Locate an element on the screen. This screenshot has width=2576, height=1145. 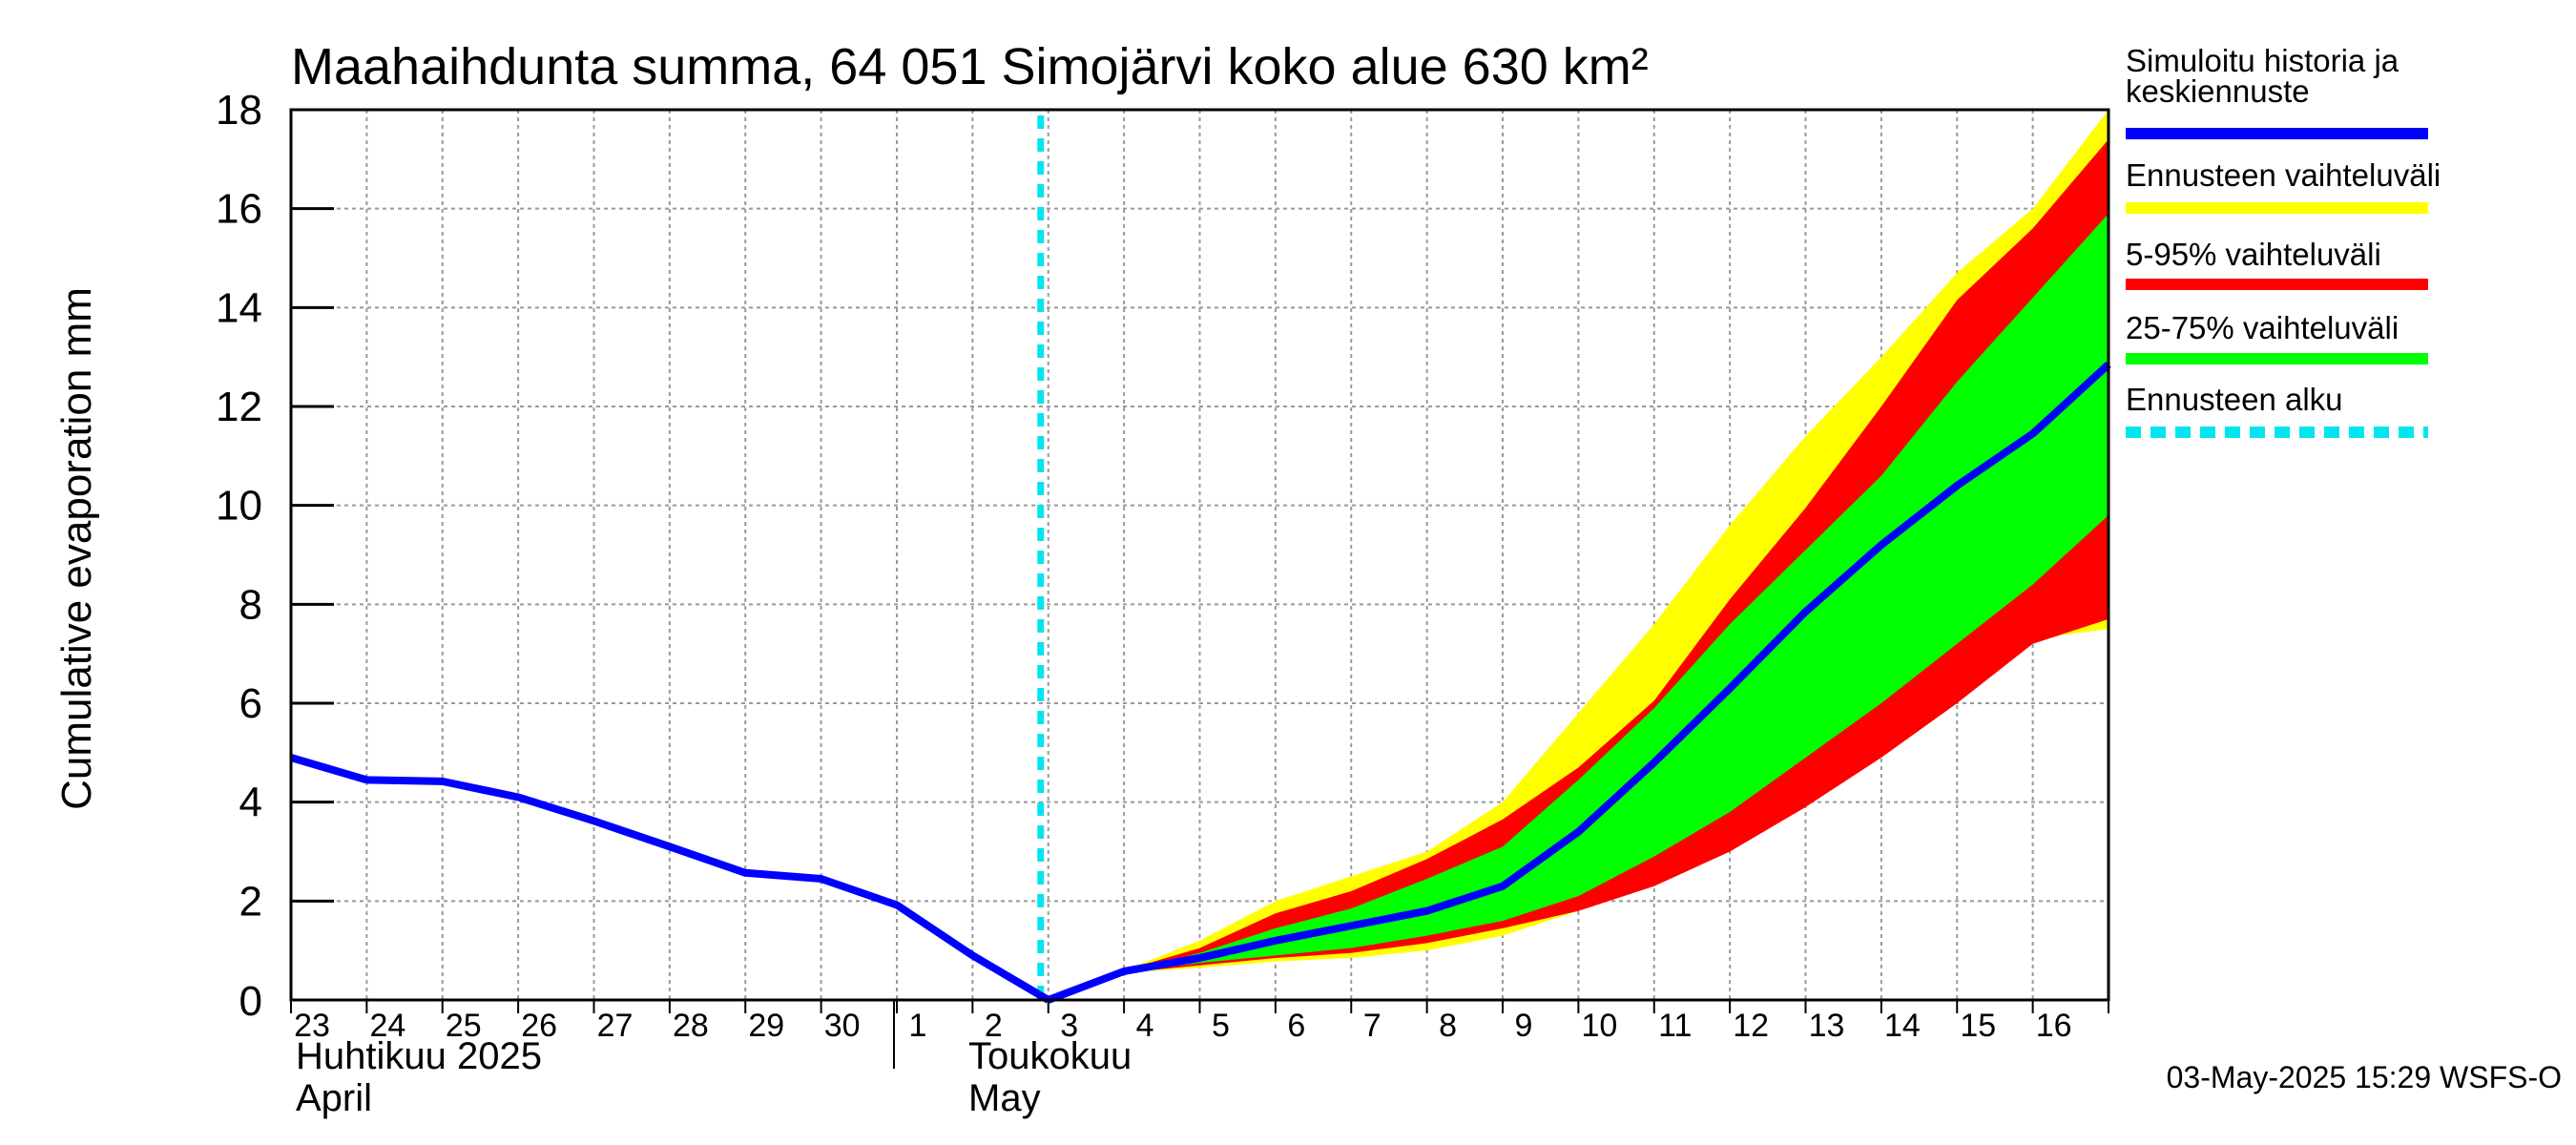
history-line is located at coordinates (669, 879).